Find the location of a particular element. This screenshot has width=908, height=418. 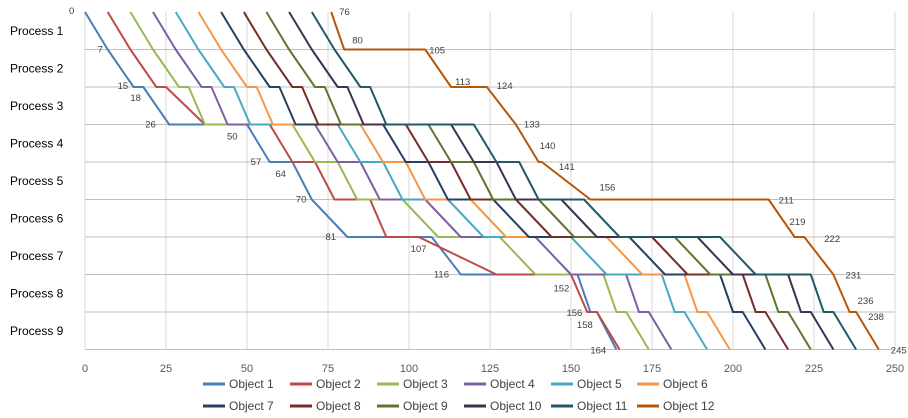

process-label-2: Process 2 is located at coordinates (37, 68).